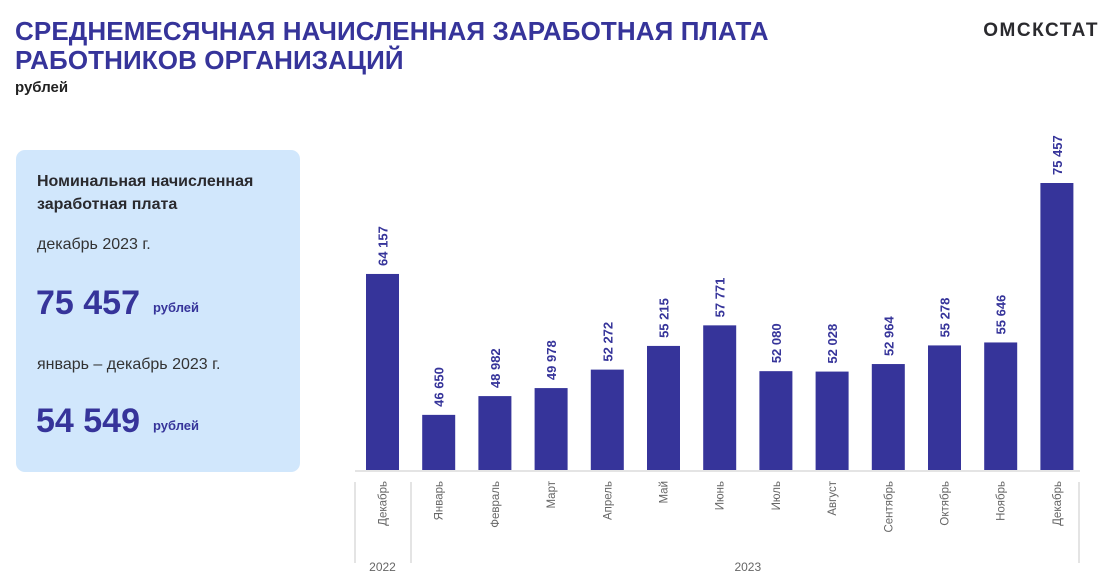  Describe the element at coordinates (552, 494) in the screenshot. I see `category-label: Март` at that location.